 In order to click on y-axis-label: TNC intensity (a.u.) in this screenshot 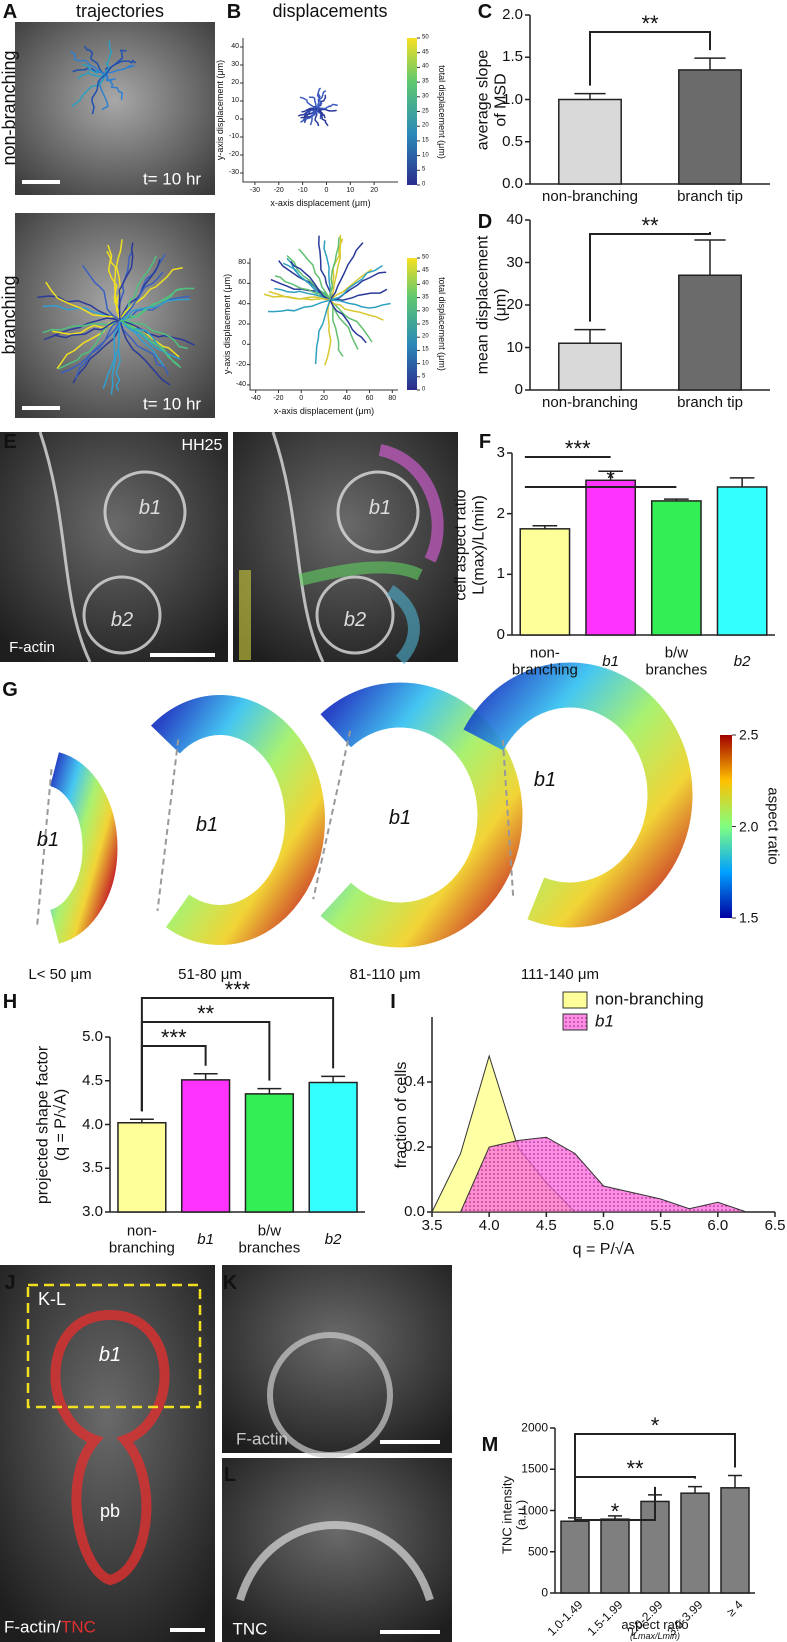, I will do `click(514, 1515)`.